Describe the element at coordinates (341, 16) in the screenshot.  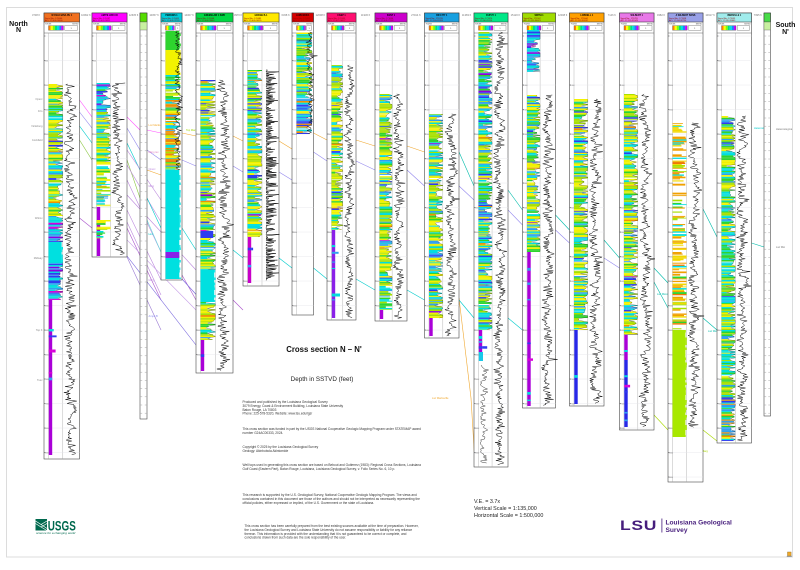
I see `svg-text: CD&P 1` at that location.